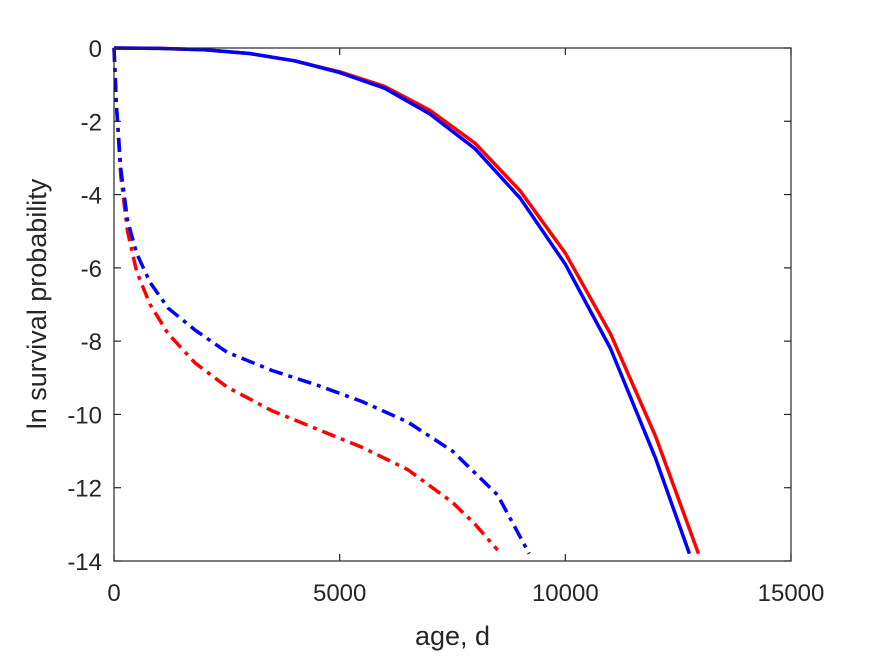  Describe the element at coordinates (91, 269) in the screenshot. I see `y-tick-label: -6` at that location.